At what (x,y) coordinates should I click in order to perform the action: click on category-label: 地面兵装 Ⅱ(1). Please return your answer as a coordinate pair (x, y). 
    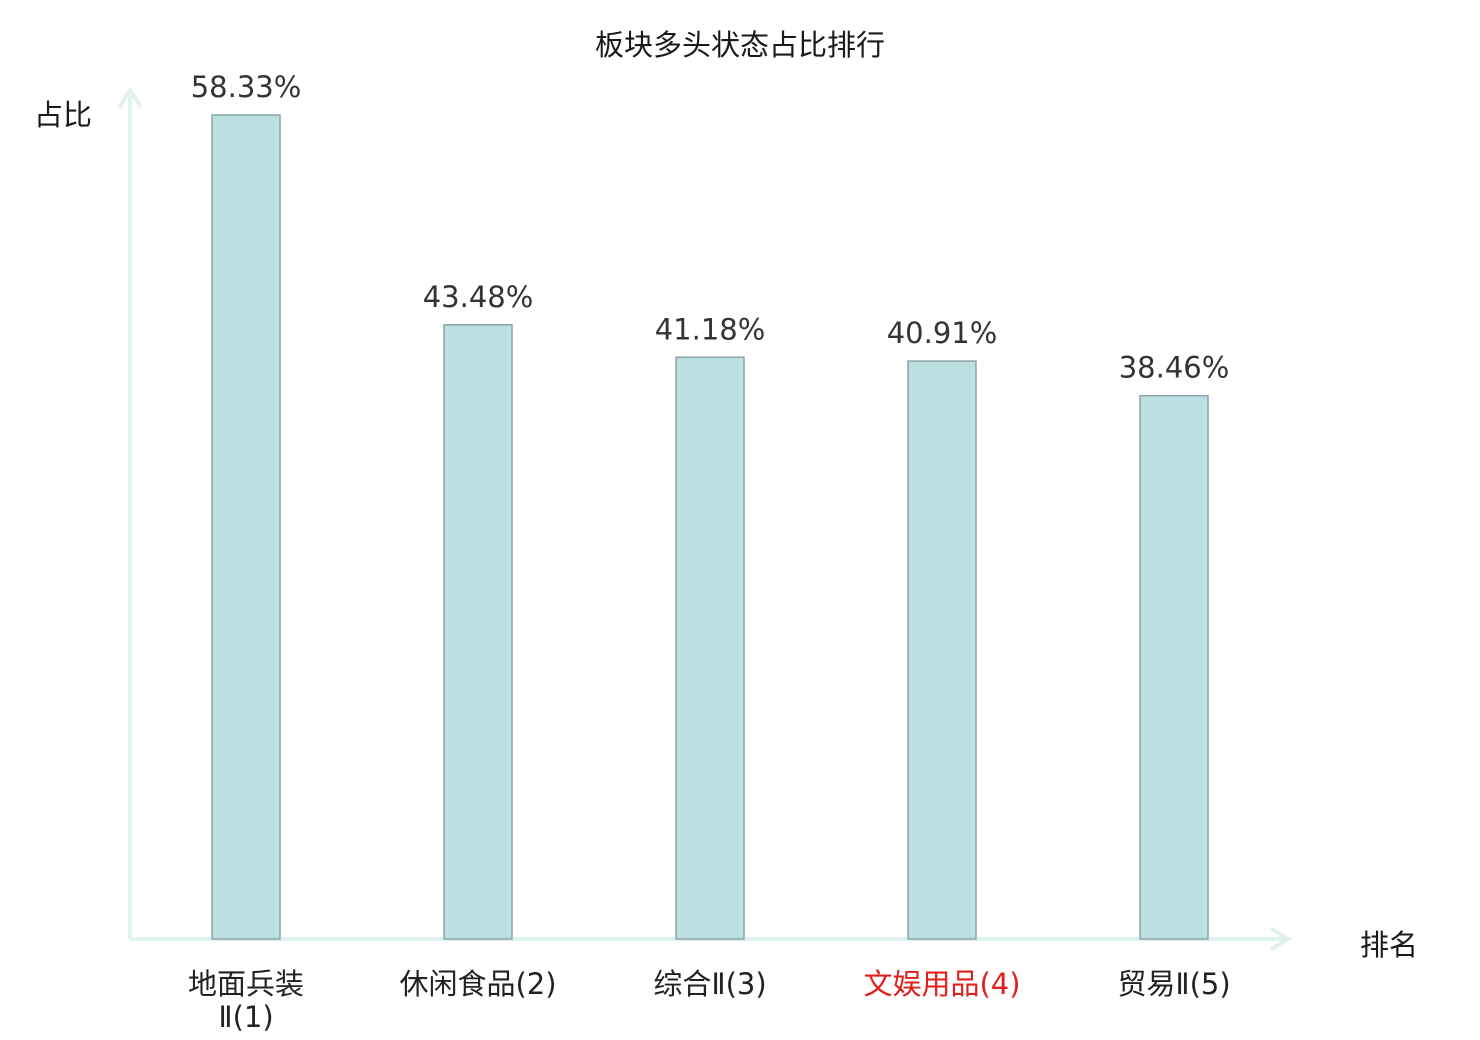
    Looking at the image, I should click on (246, 1000).